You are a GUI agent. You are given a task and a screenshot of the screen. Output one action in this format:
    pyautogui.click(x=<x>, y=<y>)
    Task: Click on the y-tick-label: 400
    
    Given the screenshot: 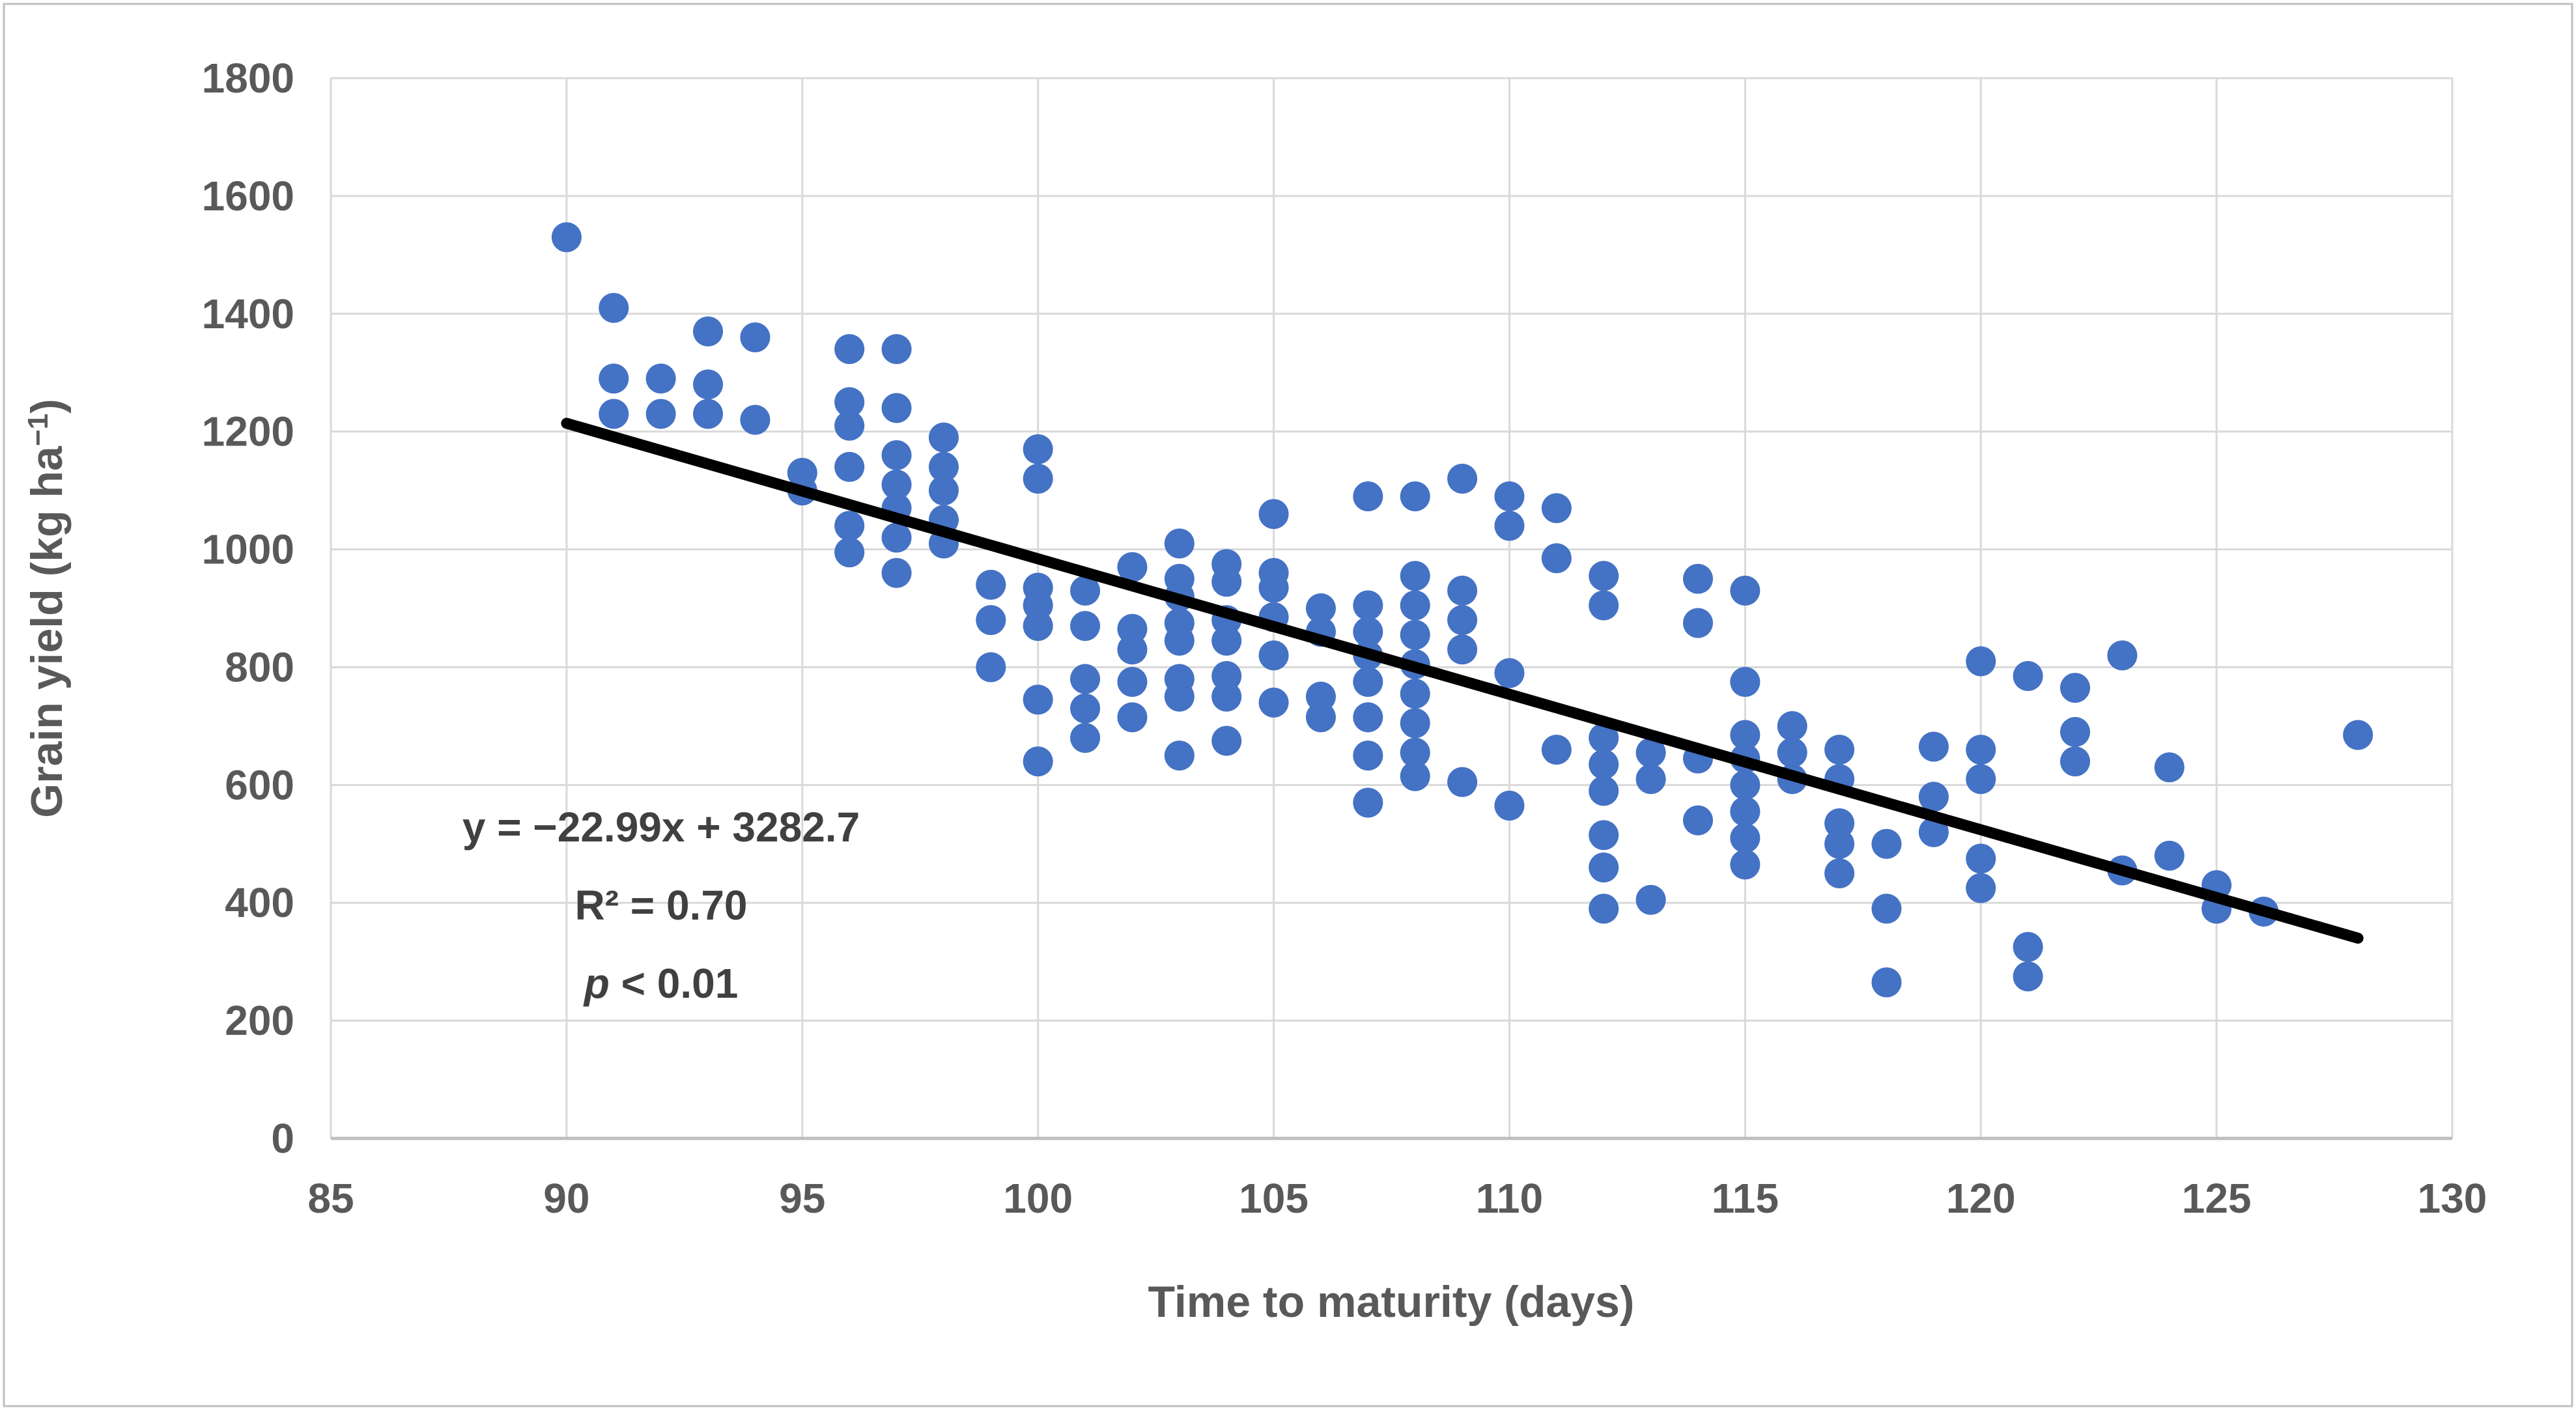 What is the action you would take?
    pyautogui.click(x=259, y=903)
    